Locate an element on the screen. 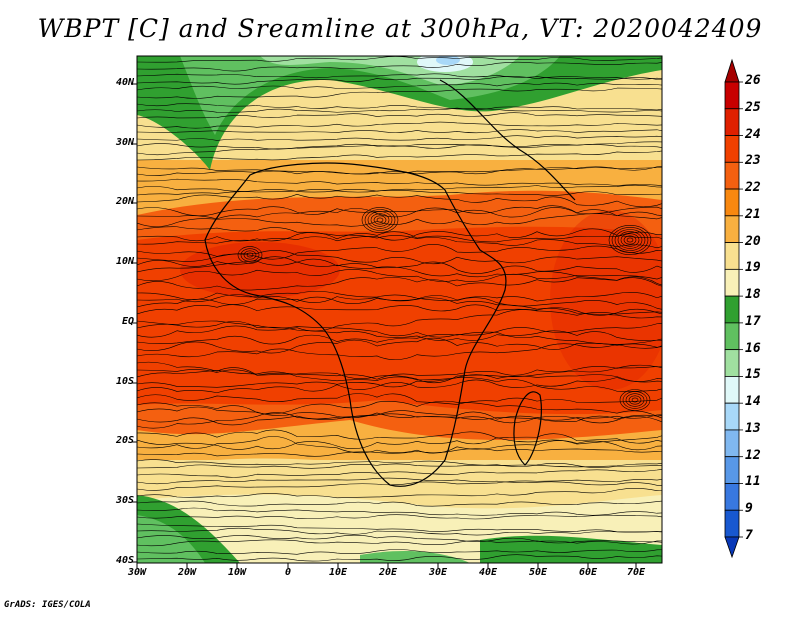 This screenshot has width=800, height=618. lon-label: 60E is located at coordinates (588, 572).